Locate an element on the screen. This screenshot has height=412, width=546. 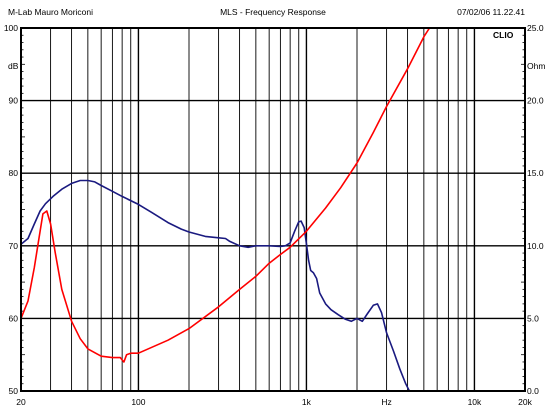
right-tick-label: 15.0 is located at coordinates (535, 173).